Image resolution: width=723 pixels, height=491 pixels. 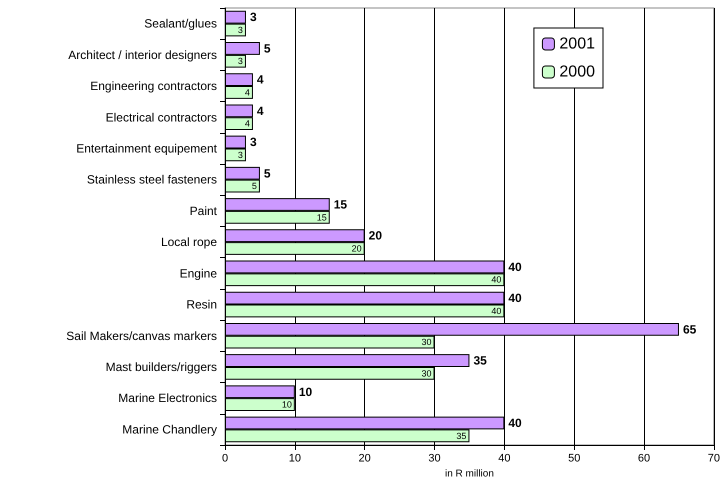 What do you see at coordinates (141, 335) in the screenshot?
I see `y-tick-label: Sail Makers/canvas markers` at bounding box center [141, 335].